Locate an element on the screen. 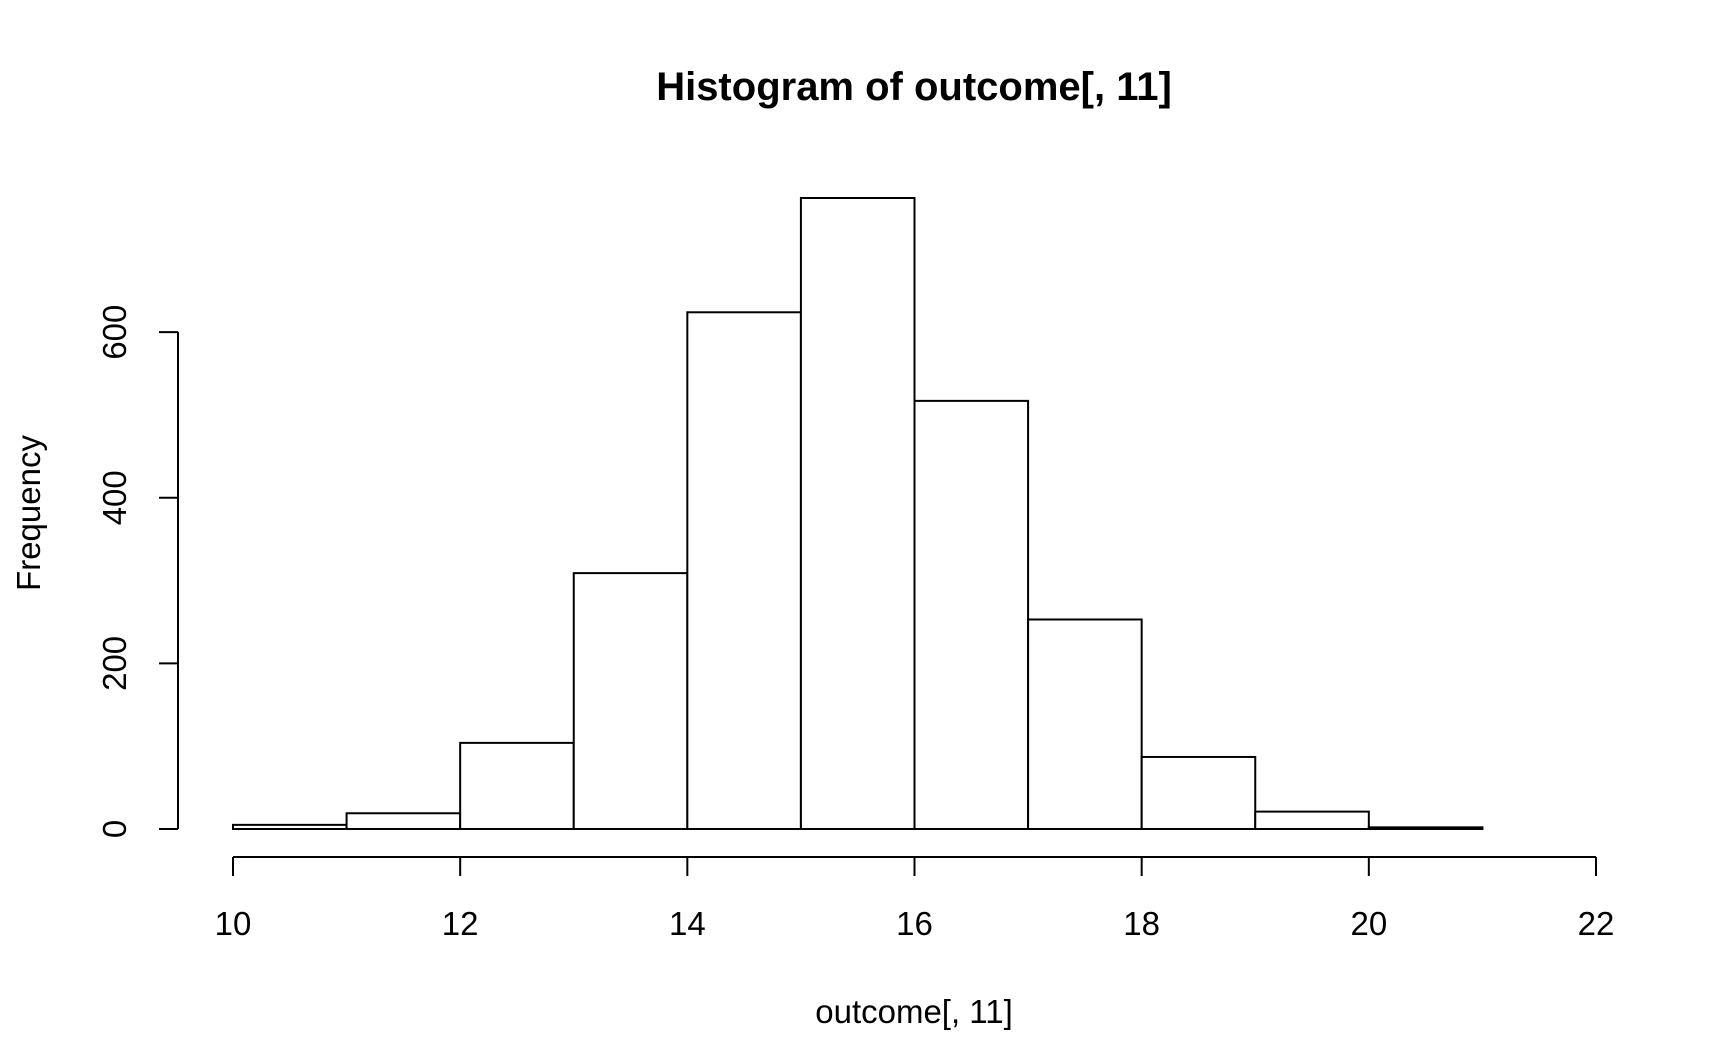 The height and width of the screenshot is (1057, 1723). y-axis-label: Frequency is located at coordinates (28, 513).